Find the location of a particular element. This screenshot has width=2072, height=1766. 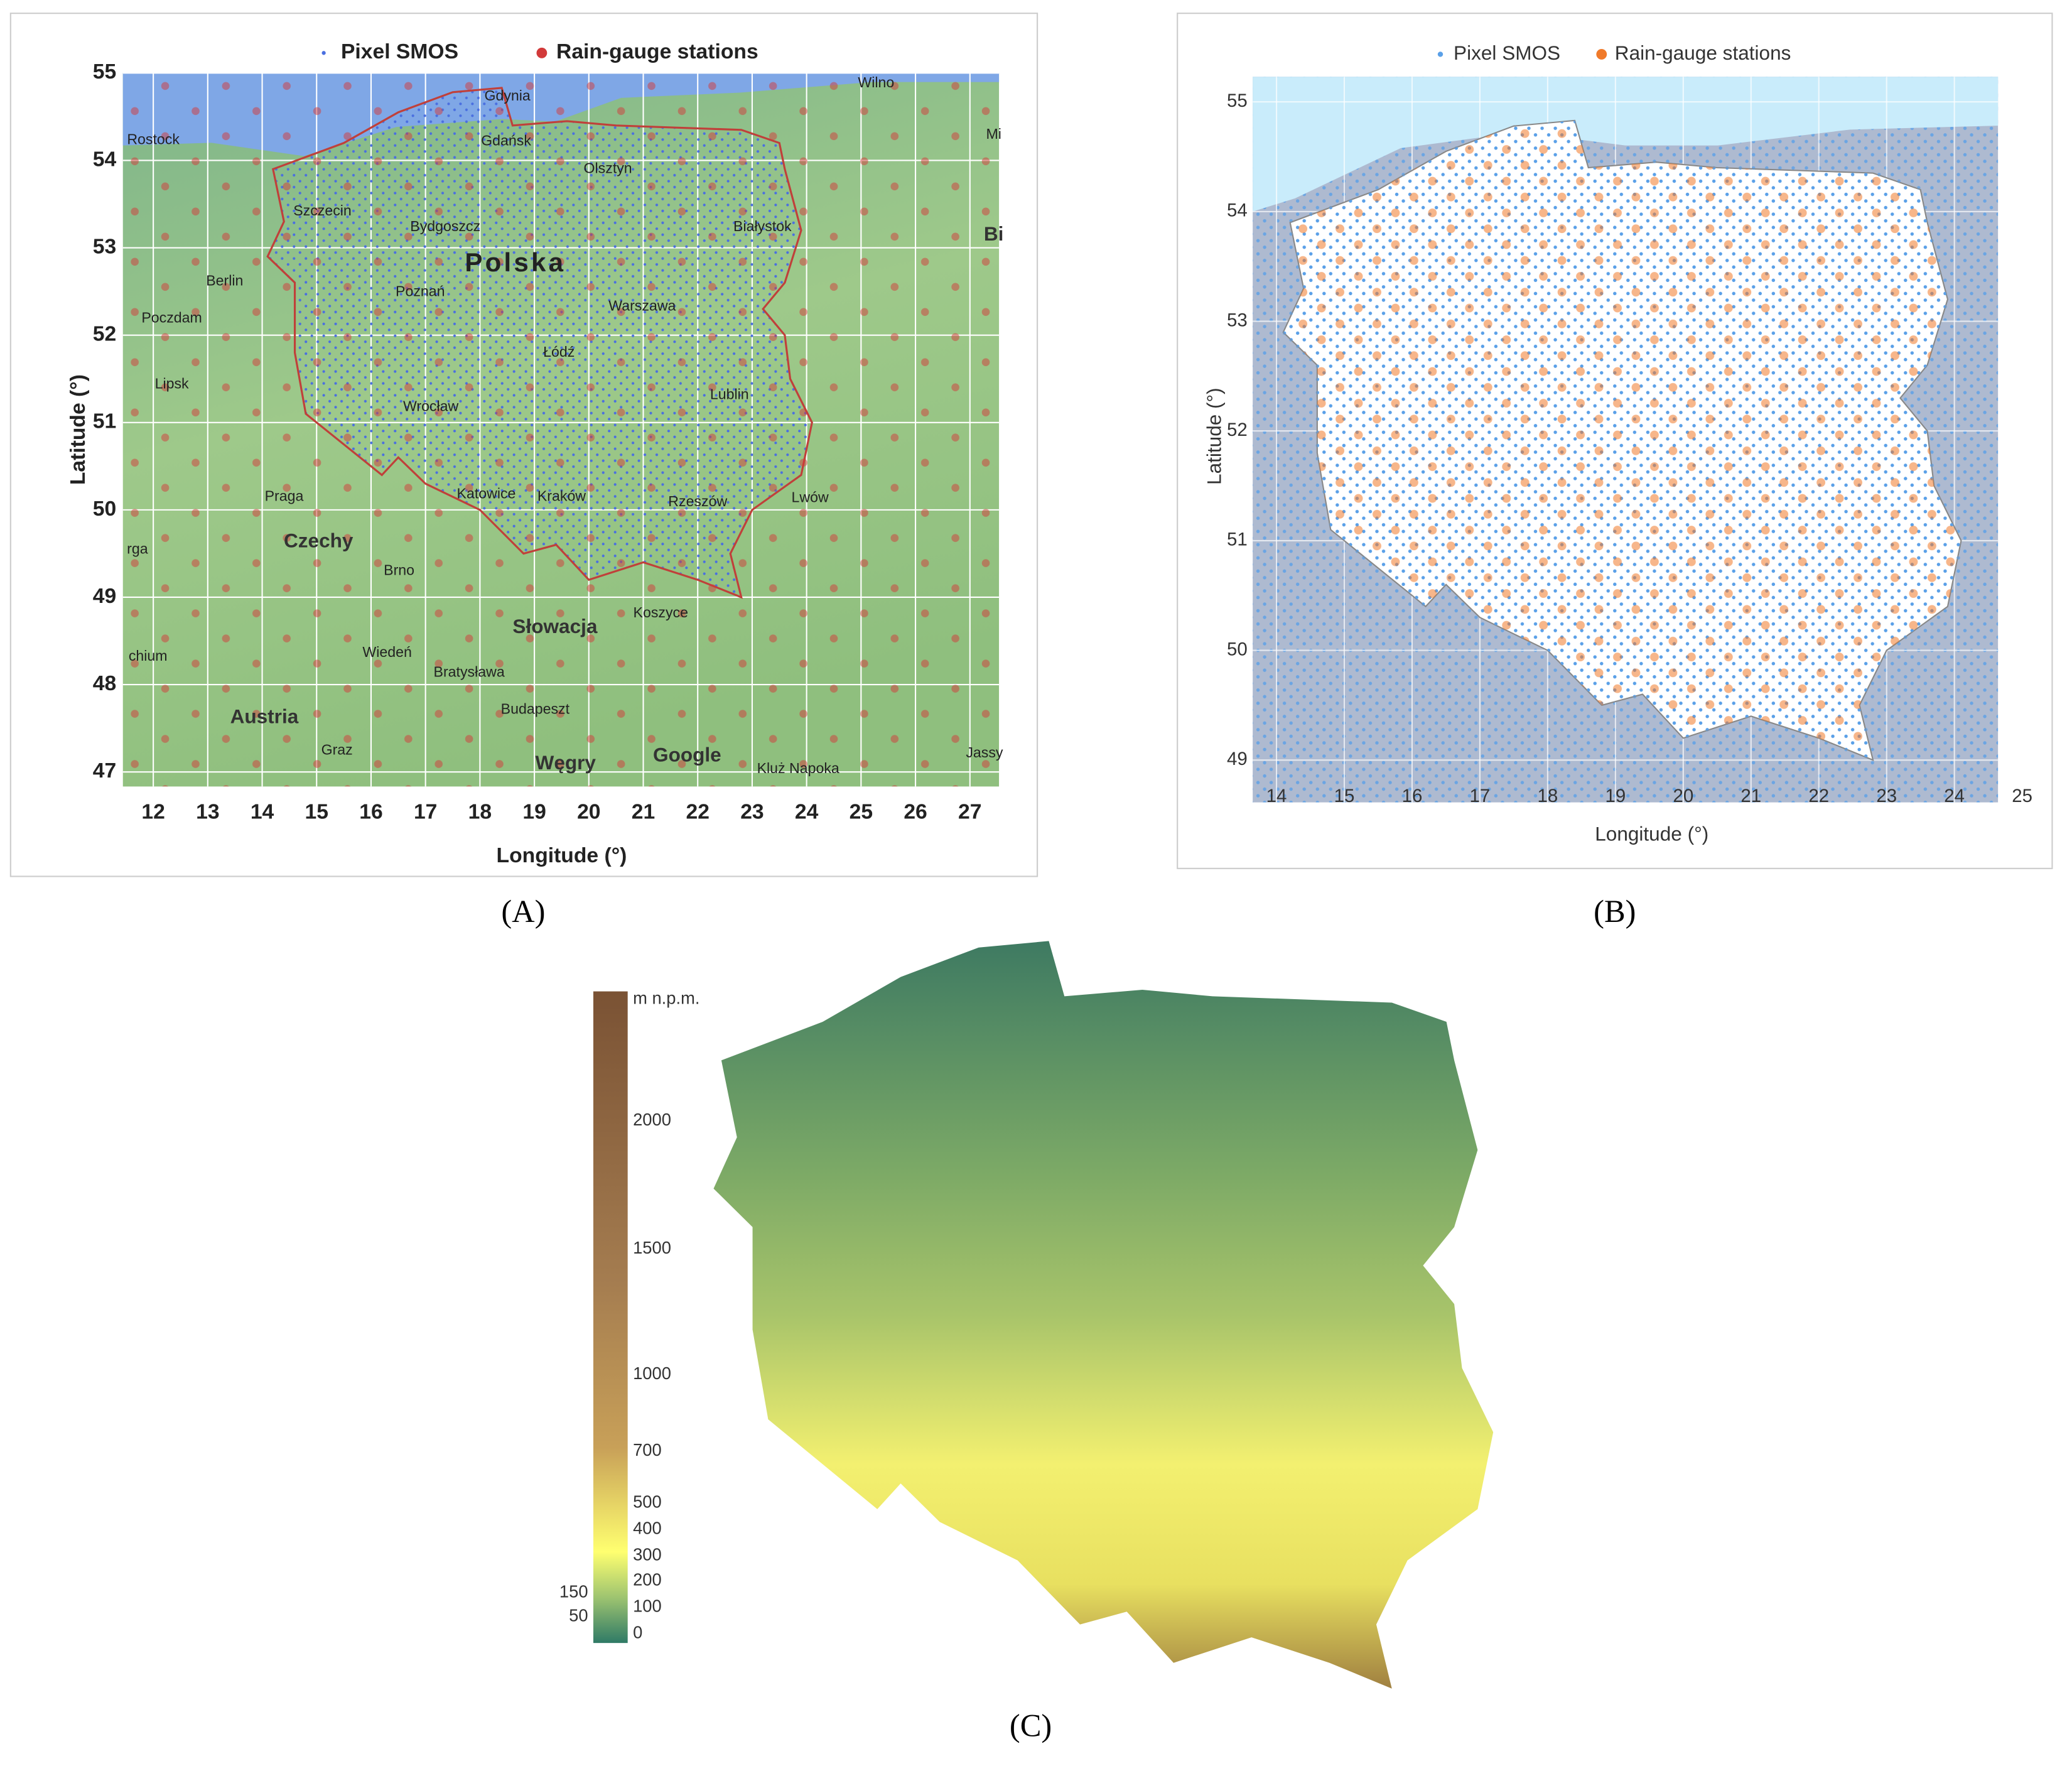

scale-label: 700 is located at coordinates (647, 1450).